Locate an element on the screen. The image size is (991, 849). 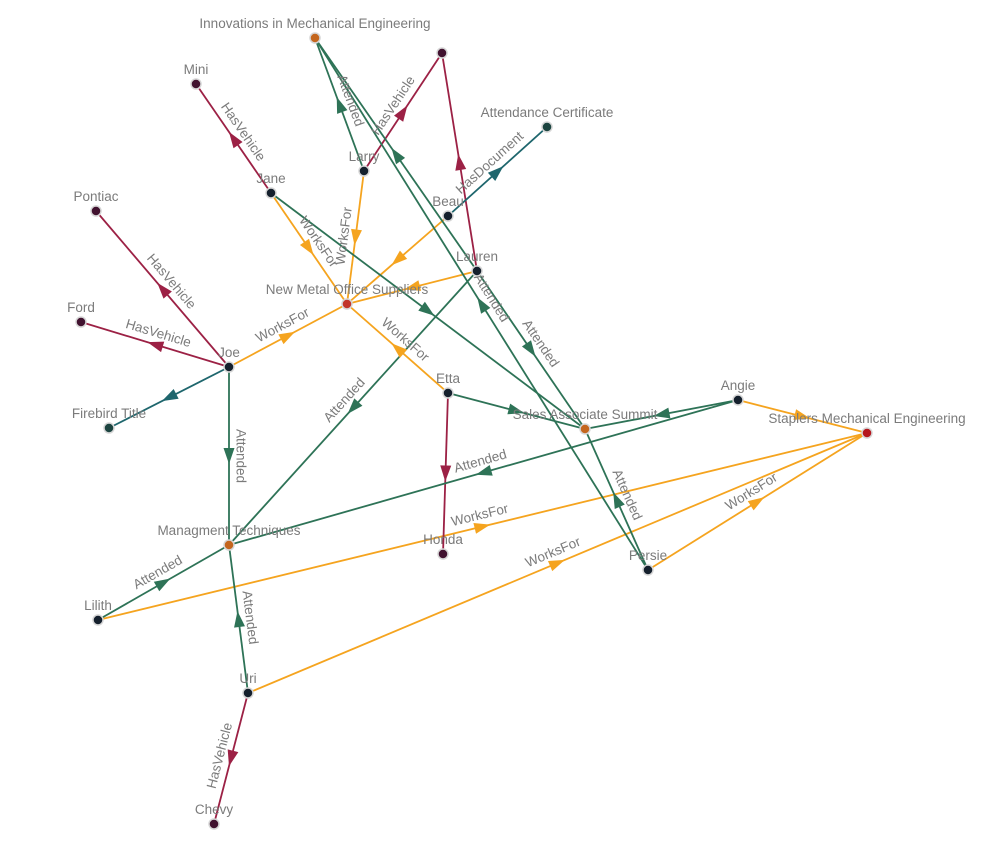
node-jane is located at coordinates (271, 193).